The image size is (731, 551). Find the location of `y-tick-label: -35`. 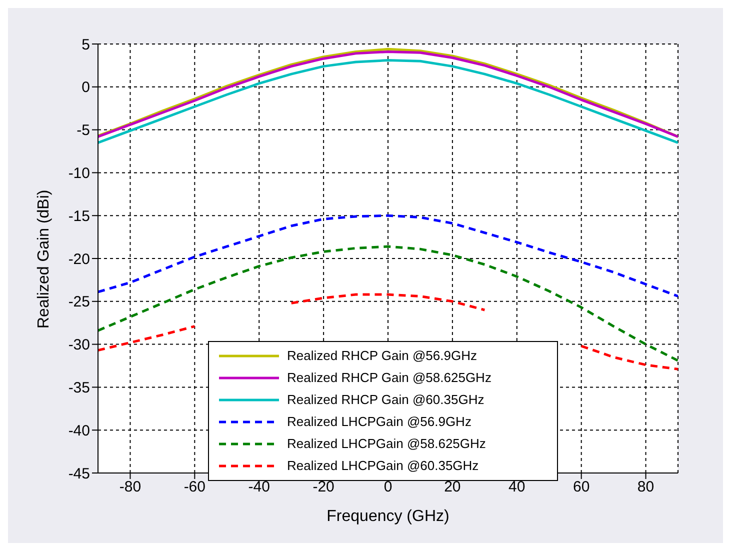

y-tick-label: -35 is located at coordinates (79, 388).